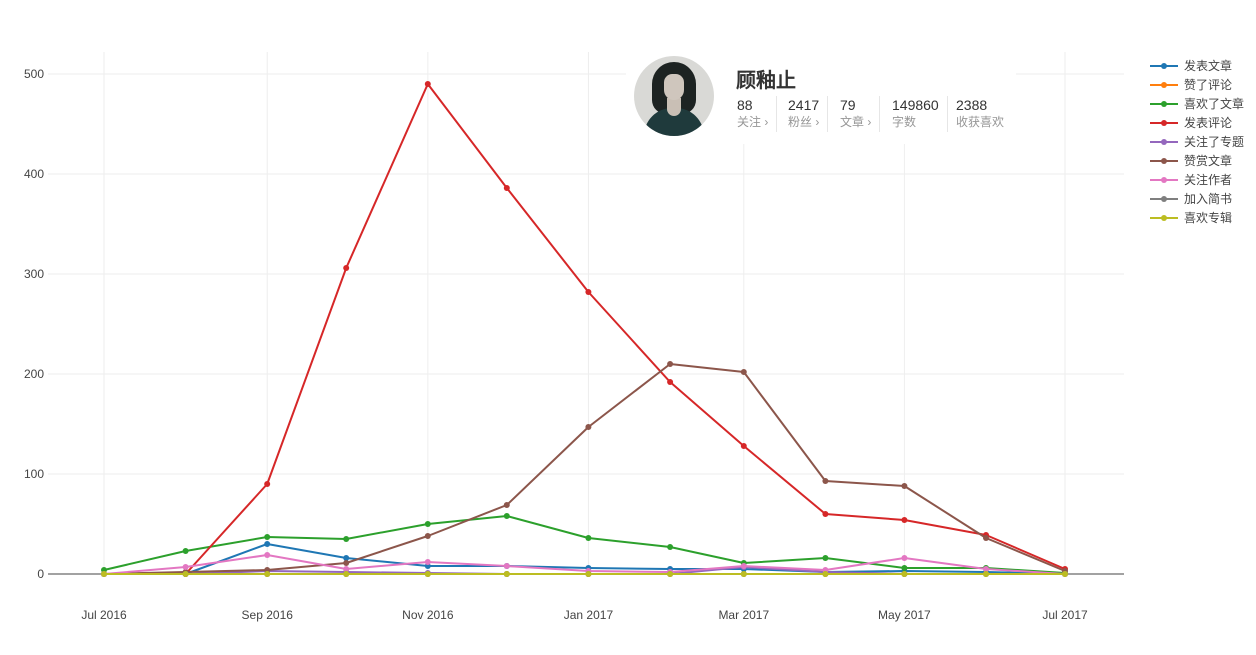 This screenshot has width=1256, height=655. Describe the element at coordinates (1191, 85) in the screenshot. I see `legend-item: 赞了评论` at that location.